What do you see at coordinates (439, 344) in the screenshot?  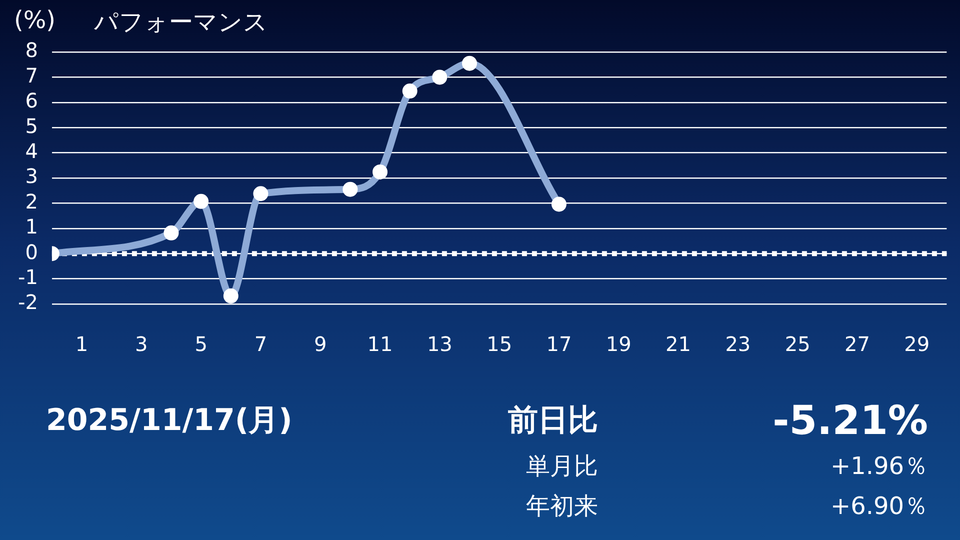 I see `x-tick-label: 13` at bounding box center [439, 344].